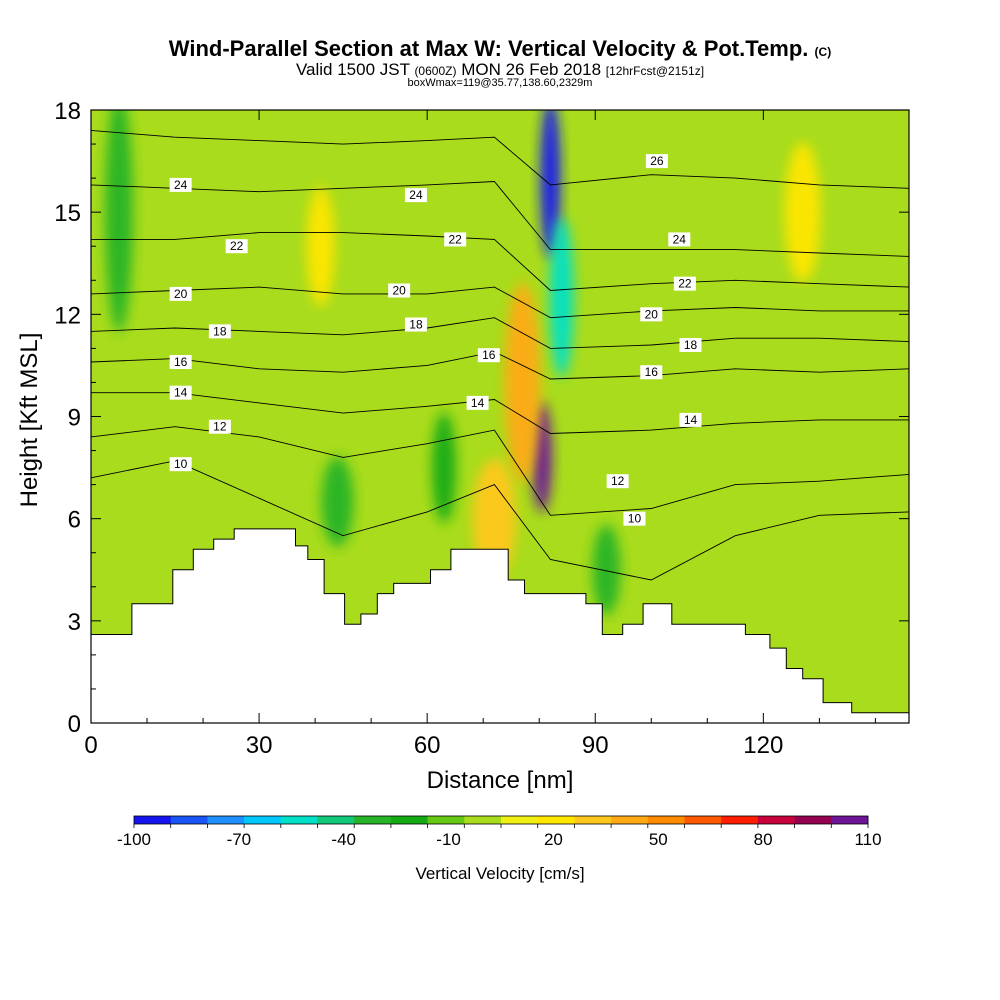 This screenshot has width=1000, height=1000. I want to click on colorbar-tick-label: 50, so click(658, 839).